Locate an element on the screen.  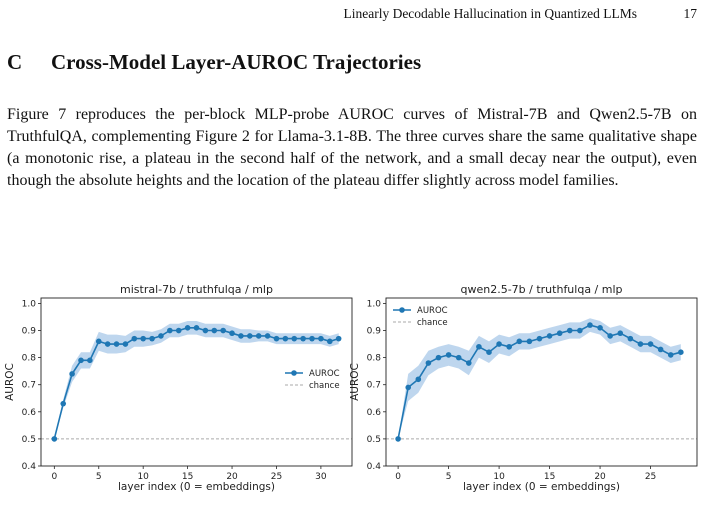
section-heading: C Cross-Model Layer-AUROC Trajectories is located at coordinates (352, 62).